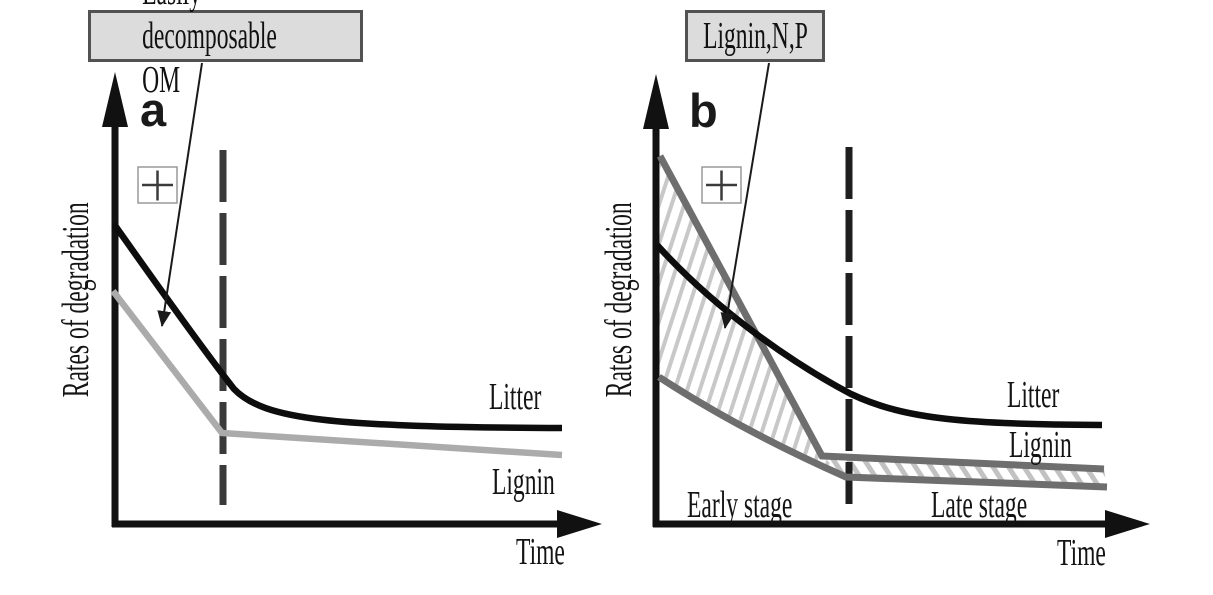  Describe the element at coordinates (619, 300) in the screenshot. I see `y-axis-label-b: Rates of degradation` at that location.